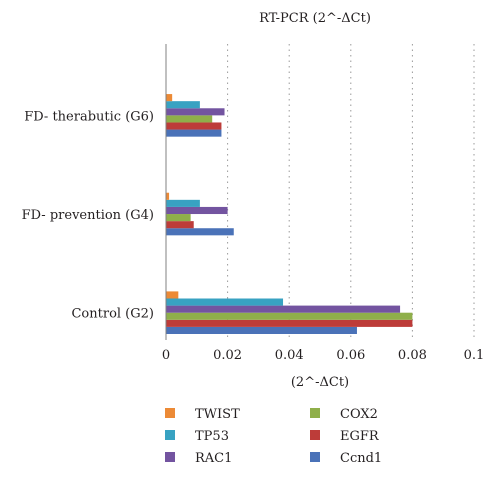  Describe the element at coordinates (112, 314) in the screenshot. I see `category-label: Control (G2)` at that location.